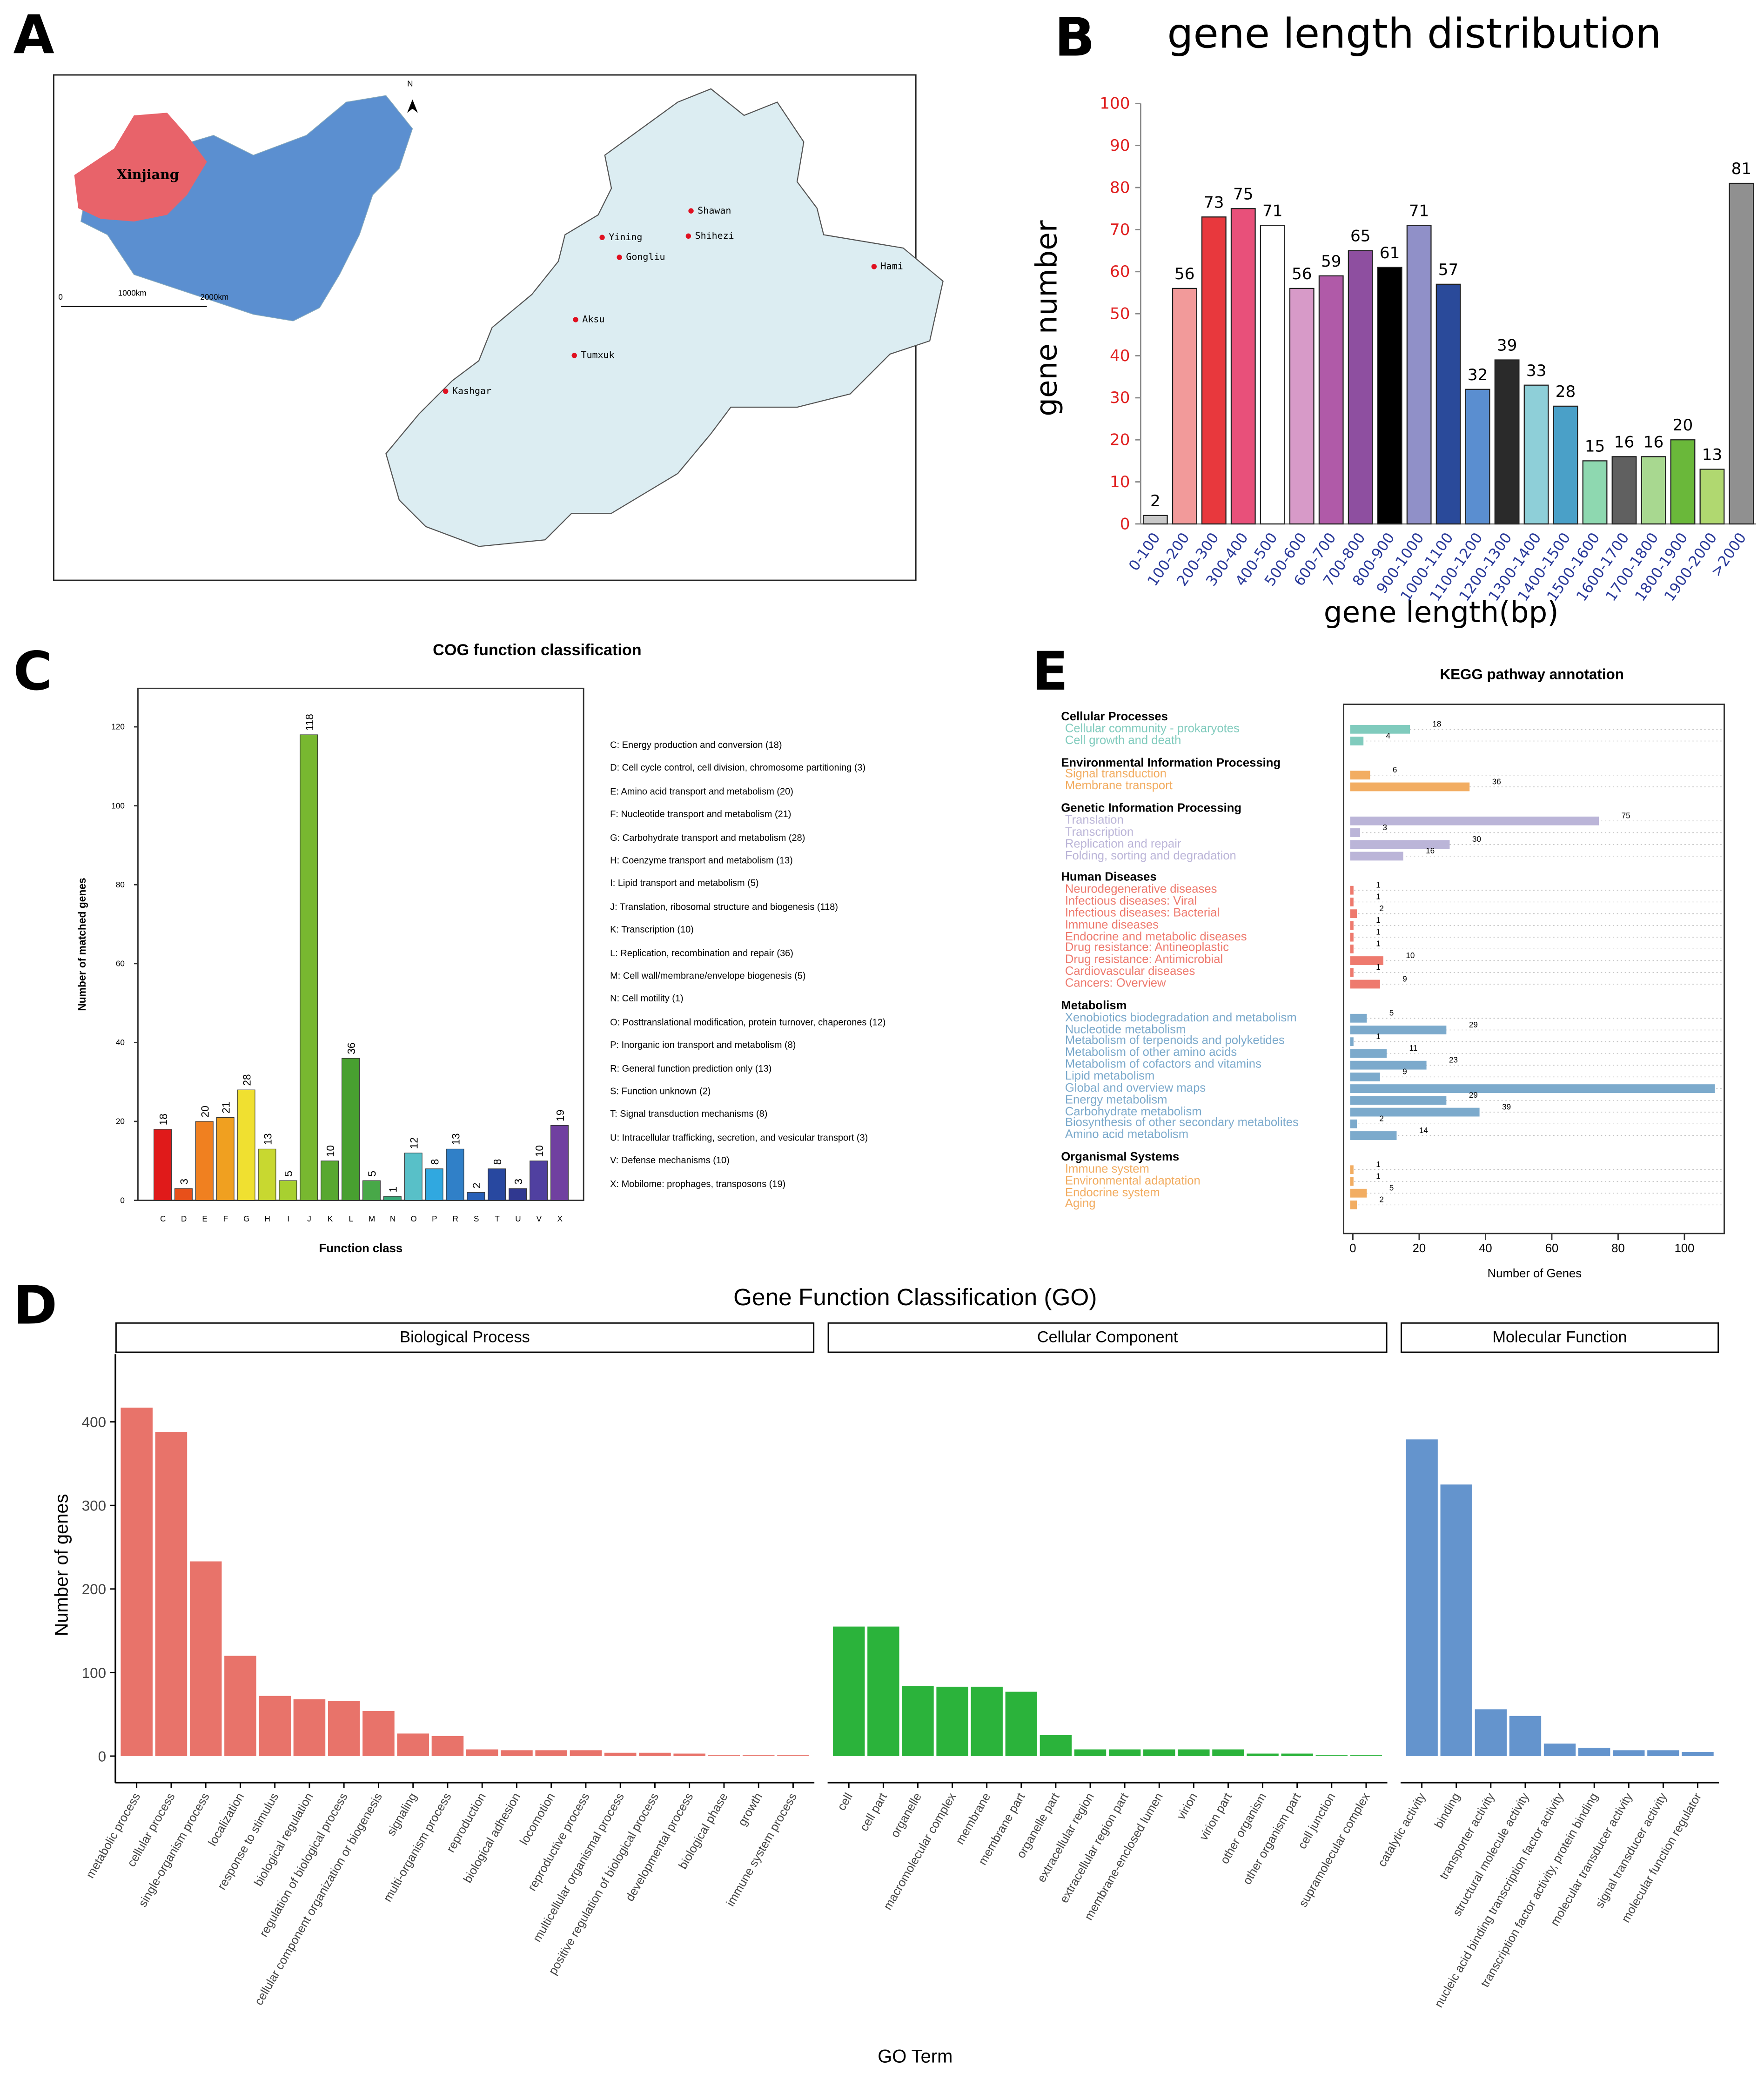 The width and height of the screenshot is (1764, 2073). What do you see at coordinates (598, 355) in the screenshot?
I see `city-label: Tumxuk` at bounding box center [598, 355].